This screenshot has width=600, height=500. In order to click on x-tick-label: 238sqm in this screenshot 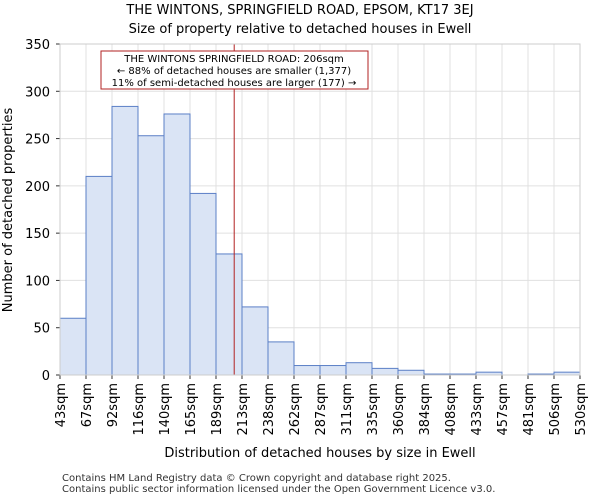, I will do `click(269, 409)`.